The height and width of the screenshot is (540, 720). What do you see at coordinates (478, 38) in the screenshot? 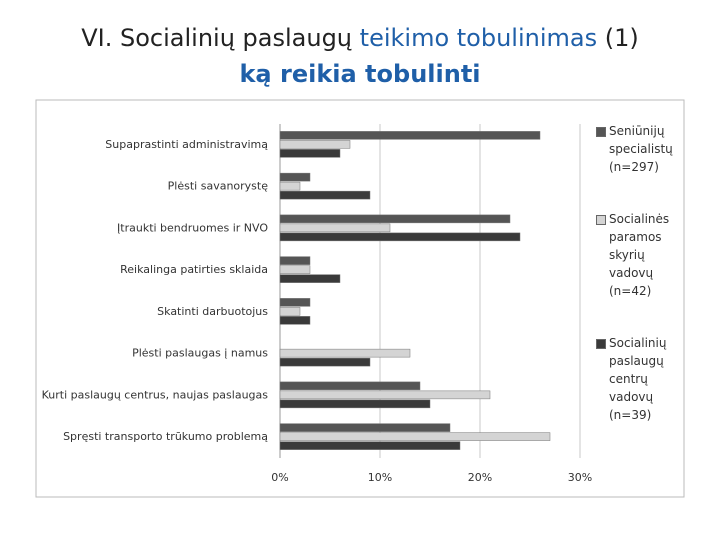
I see `title-part: teikimo tobulinimas` at bounding box center [478, 38].